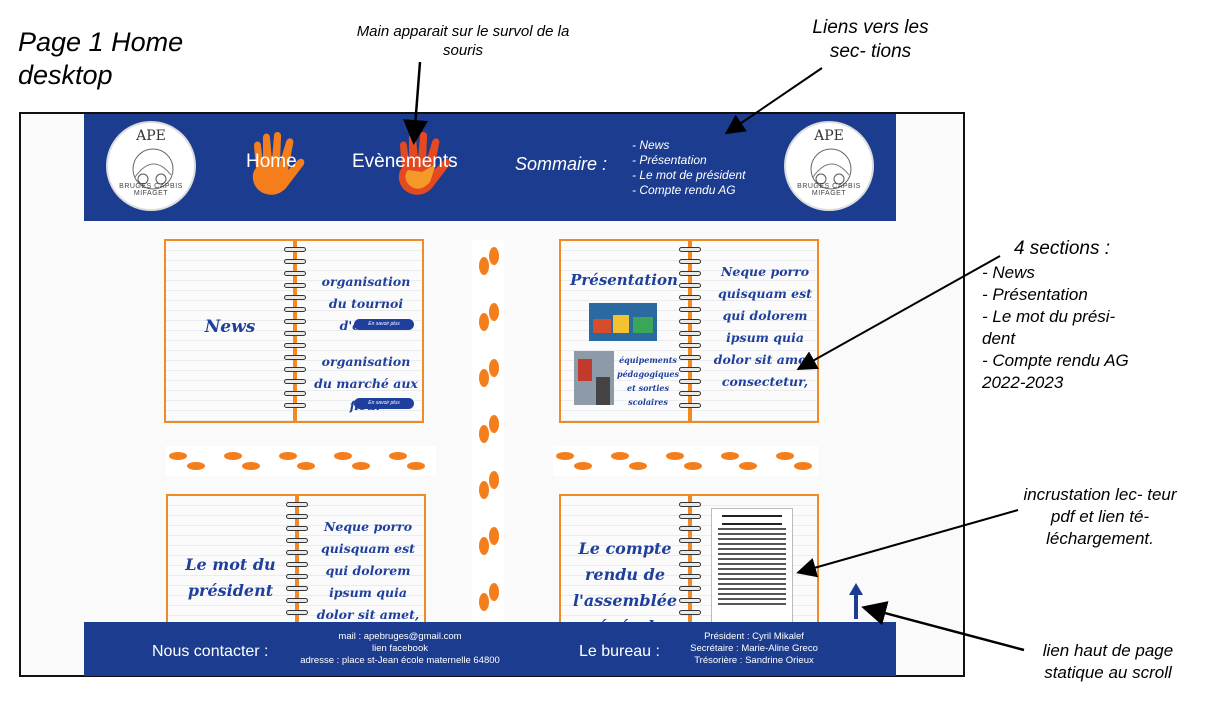 The image size is (1206, 709). What do you see at coordinates (561, 164) in the screenshot?
I see `sommaire-label: Sommaire :` at bounding box center [561, 164].